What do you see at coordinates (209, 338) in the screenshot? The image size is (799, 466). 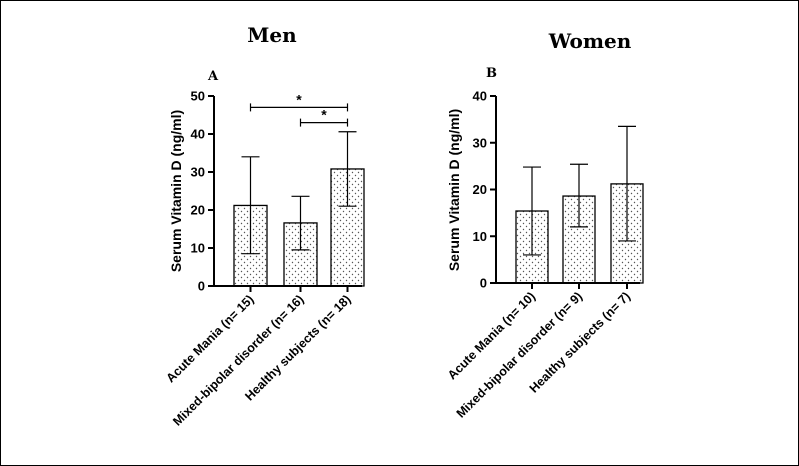 I see `chart-a-category-label: Acute Mania (n= 15)` at bounding box center [209, 338].